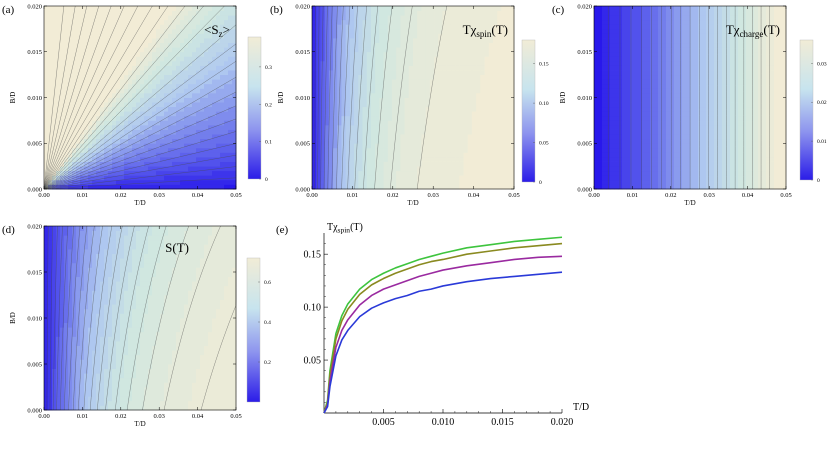  What do you see at coordinates (535, 112) in the screenshot?
I see `colorbar-b: 0.150.100.050` at bounding box center [535, 112].